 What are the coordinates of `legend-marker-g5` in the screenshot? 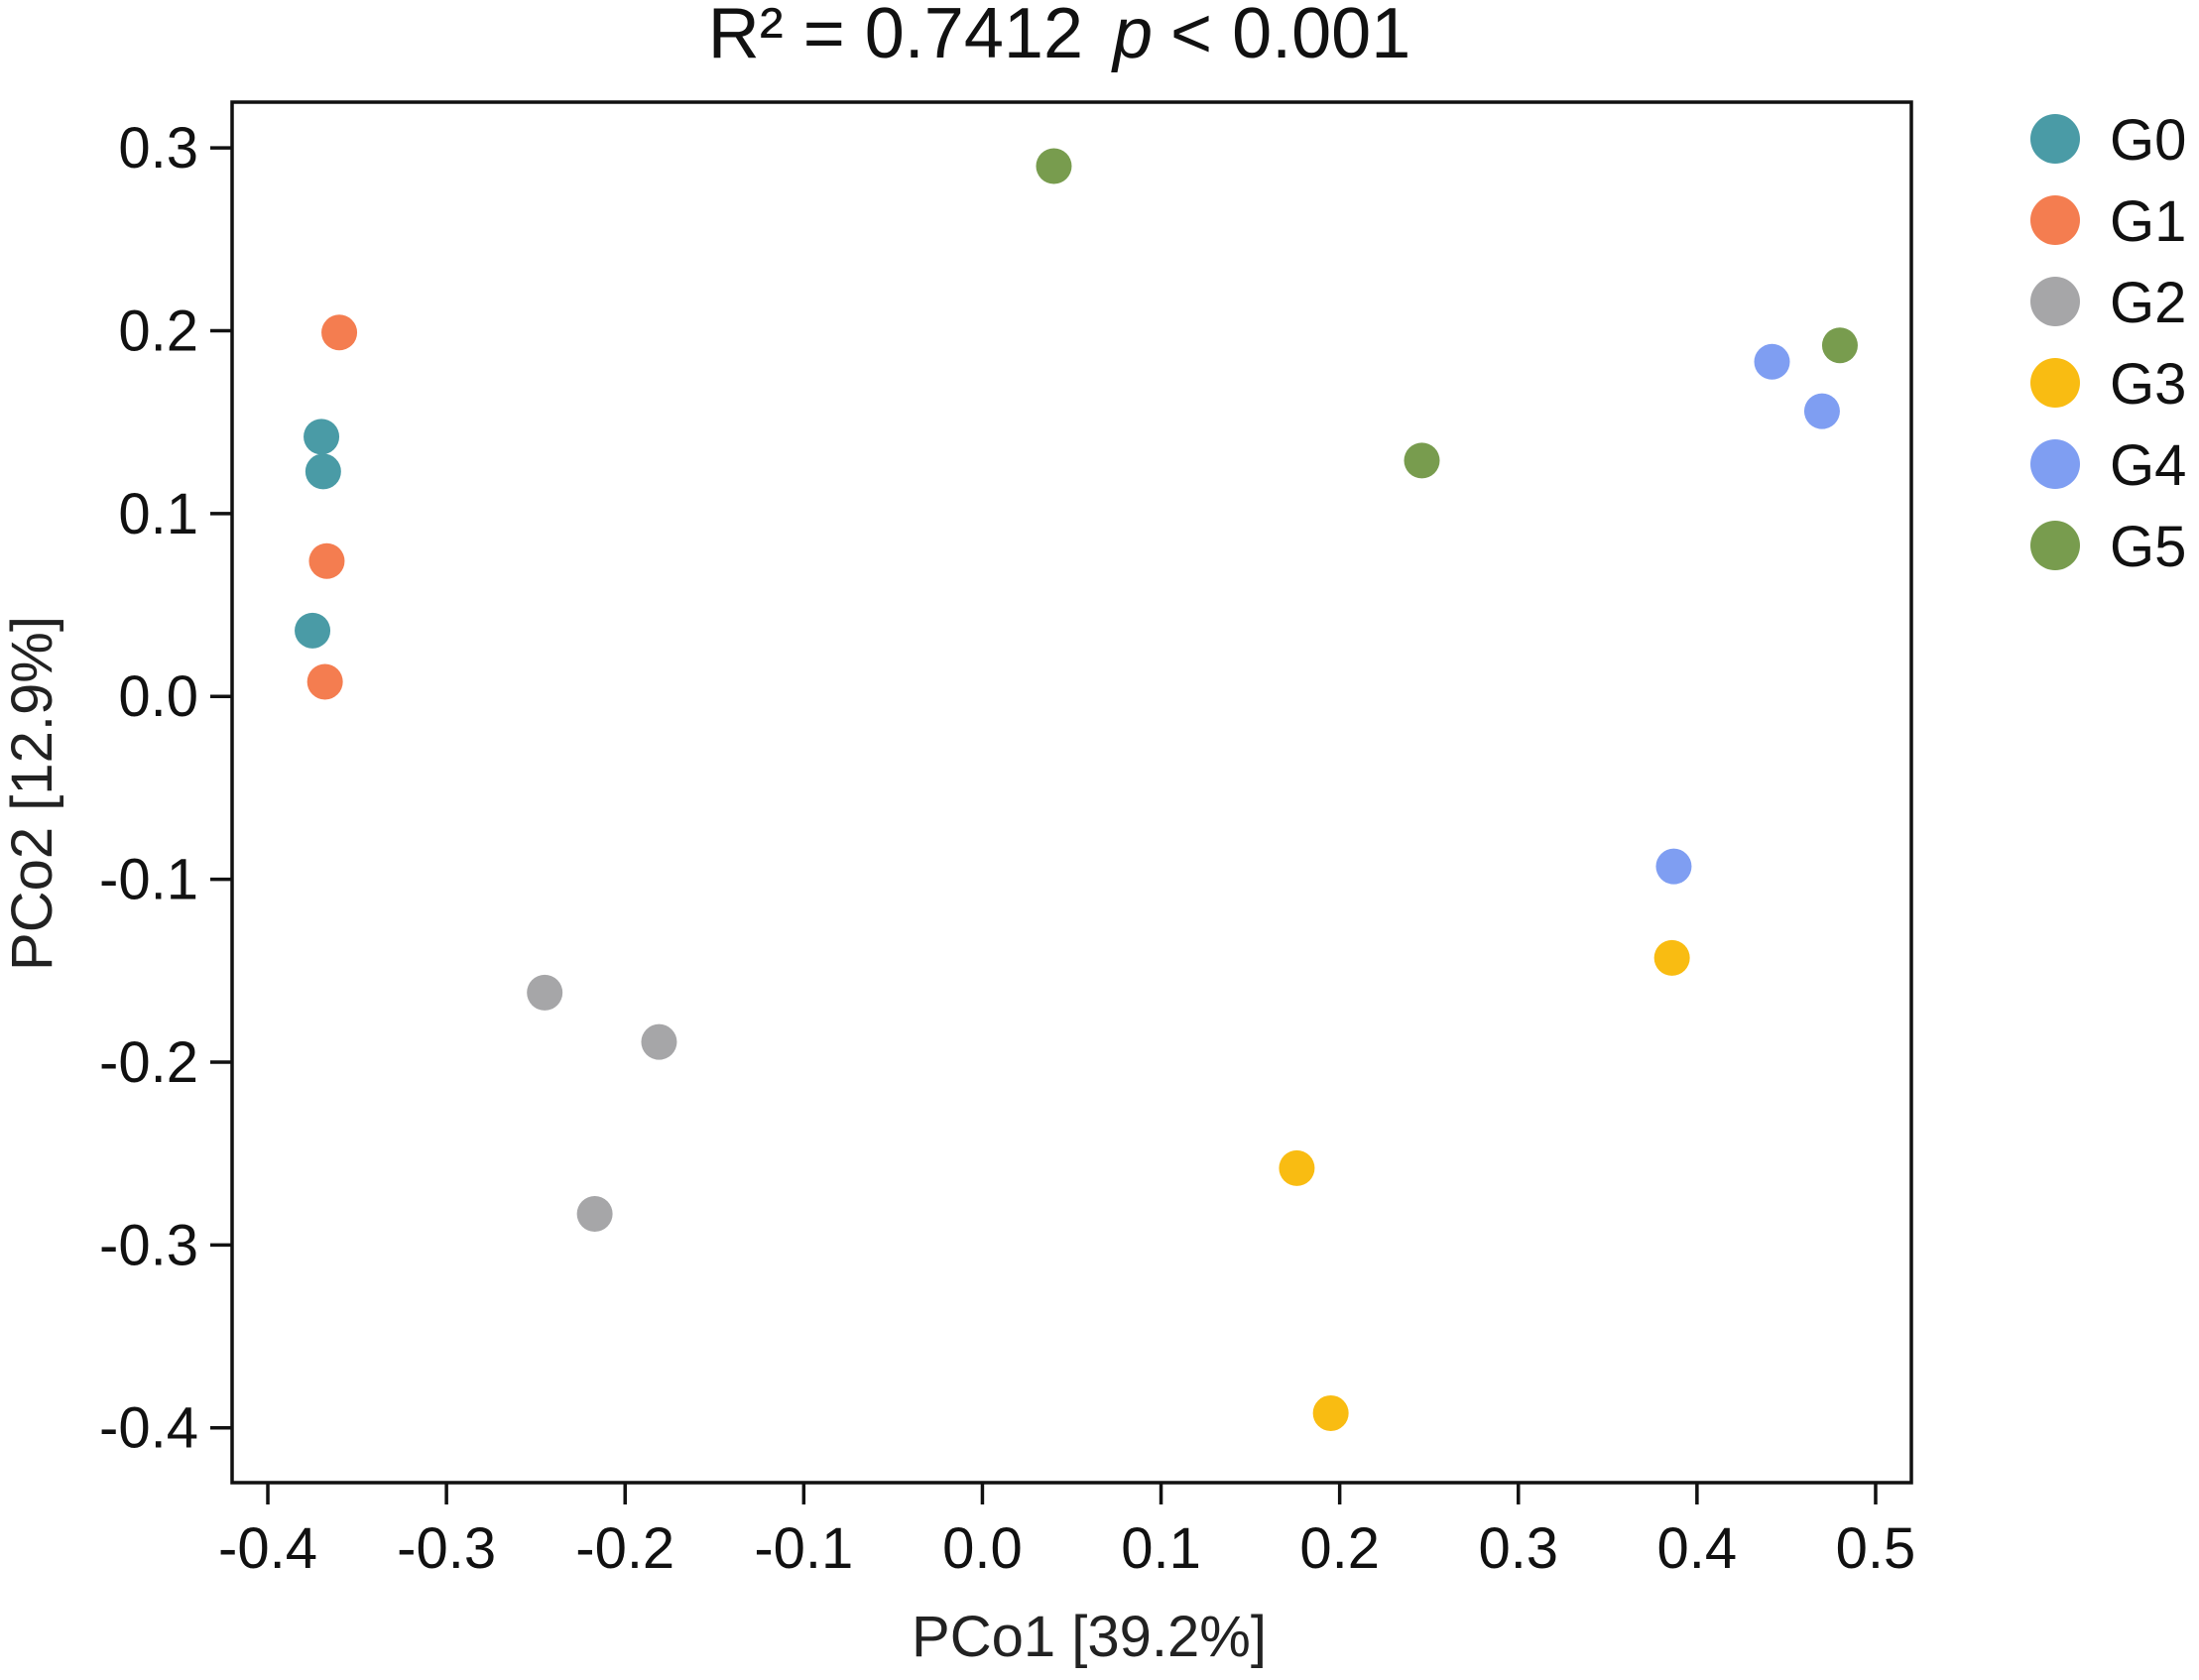 It's located at (2055, 545).